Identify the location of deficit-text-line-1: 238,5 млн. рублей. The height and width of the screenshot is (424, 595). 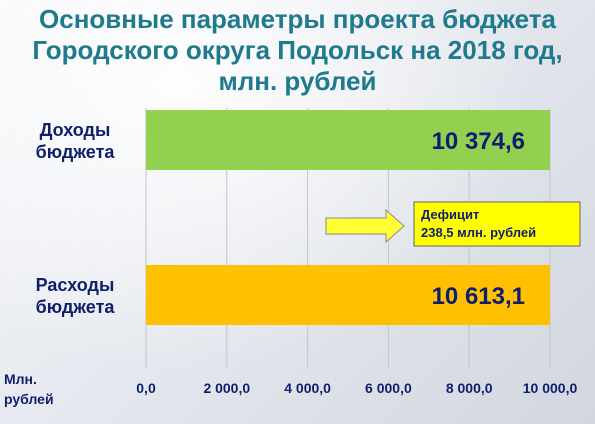
(478, 232).